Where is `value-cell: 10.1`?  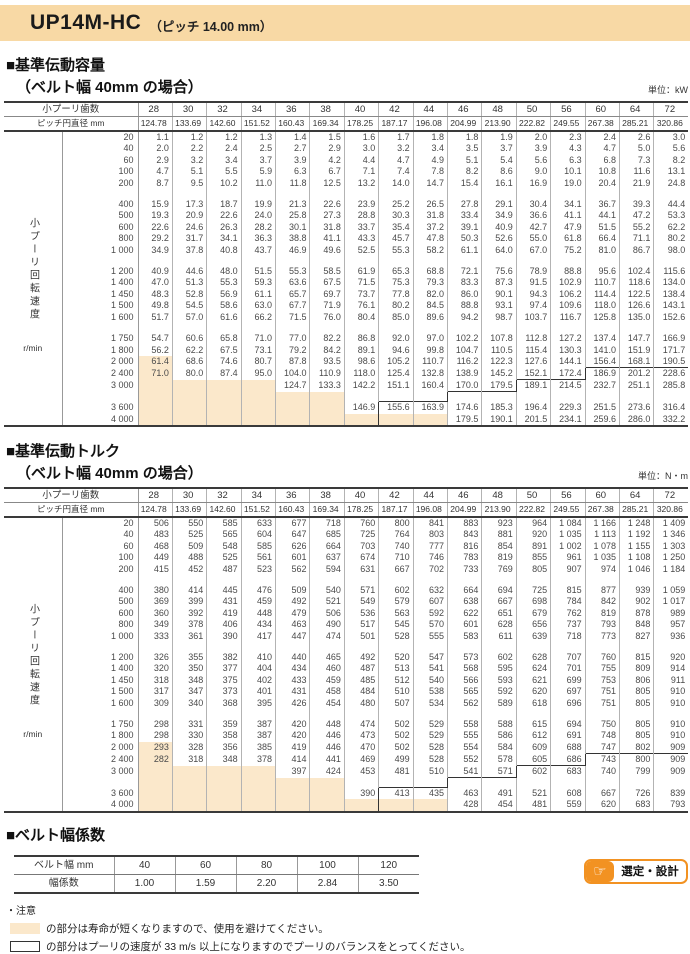
value-cell: 10.1 is located at coordinates (568, 172).